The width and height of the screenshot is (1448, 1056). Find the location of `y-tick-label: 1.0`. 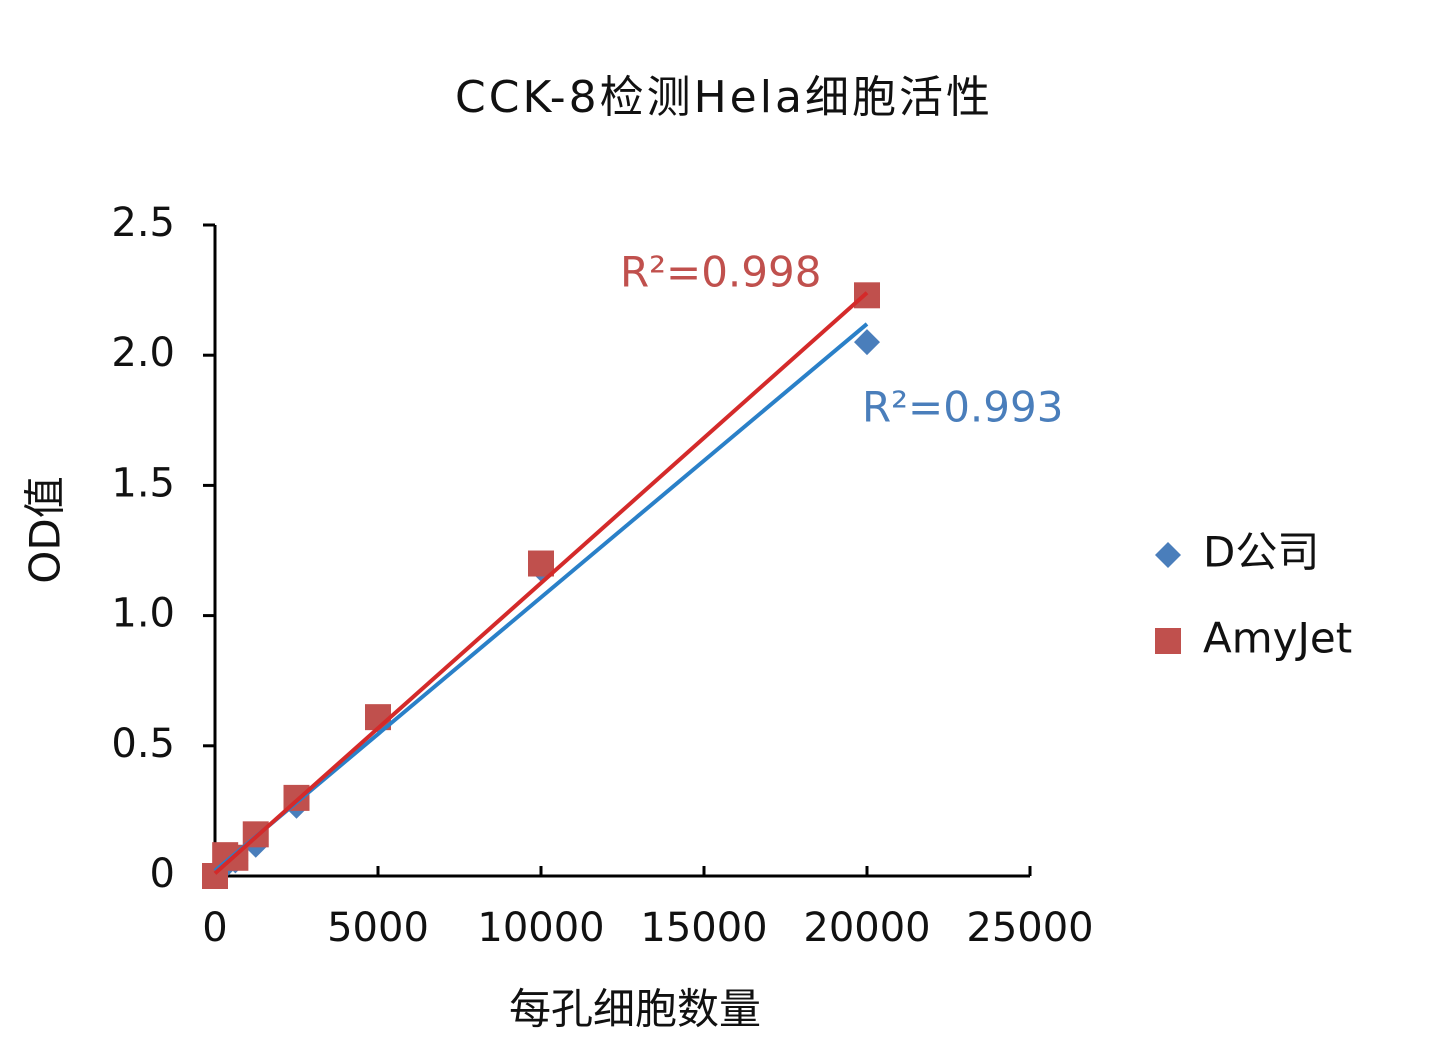

y-tick-label: 1.0 is located at coordinates (143, 614).